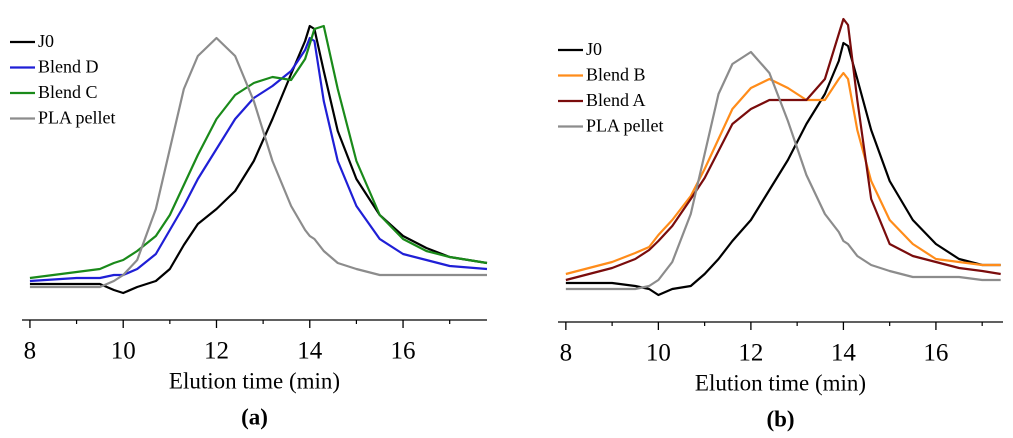  Describe the element at coordinates (254, 416) in the screenshot. I see `panel-label: (a)` at that location.